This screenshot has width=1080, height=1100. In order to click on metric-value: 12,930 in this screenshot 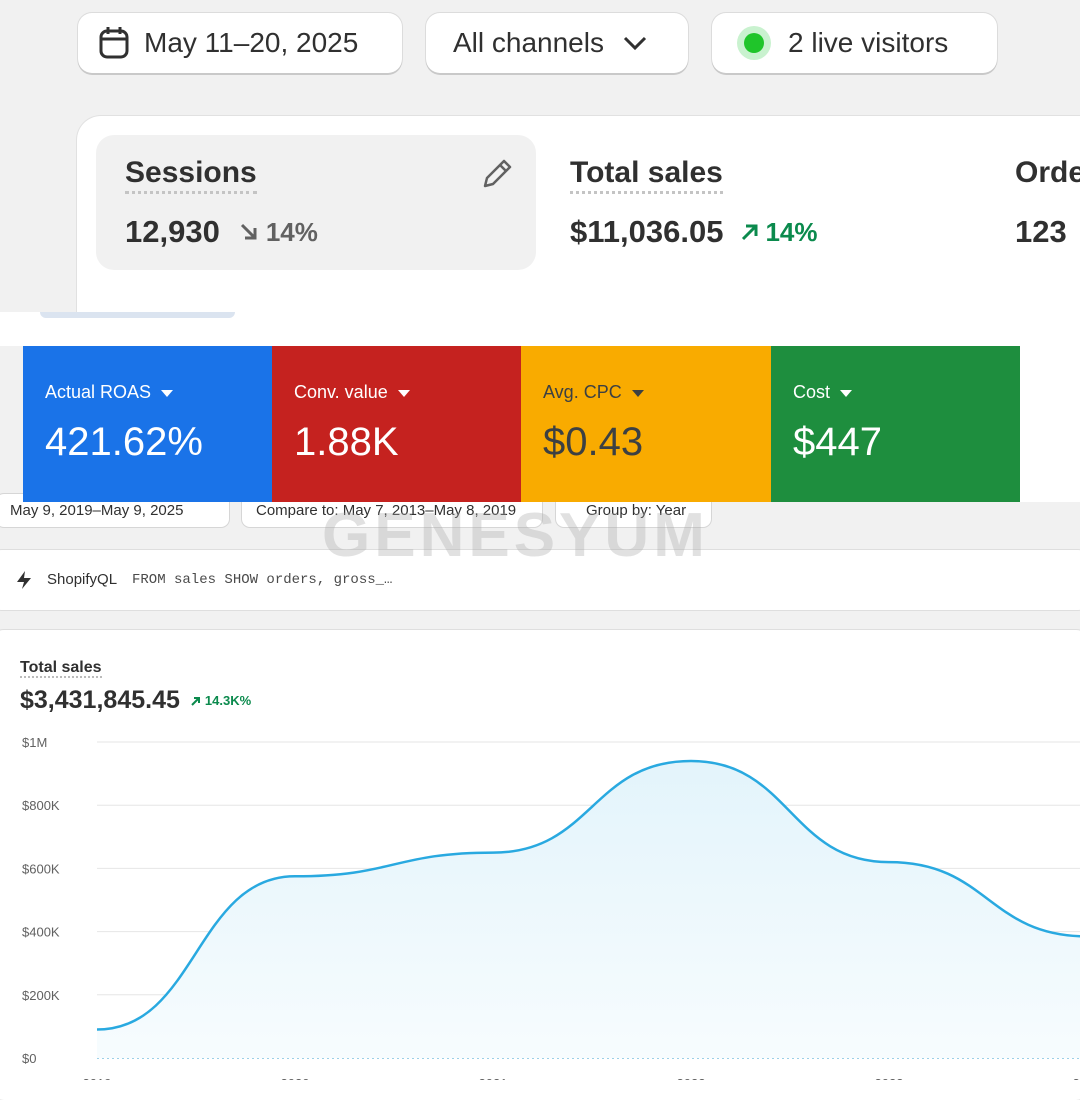, I will do `click(172, 231)`.